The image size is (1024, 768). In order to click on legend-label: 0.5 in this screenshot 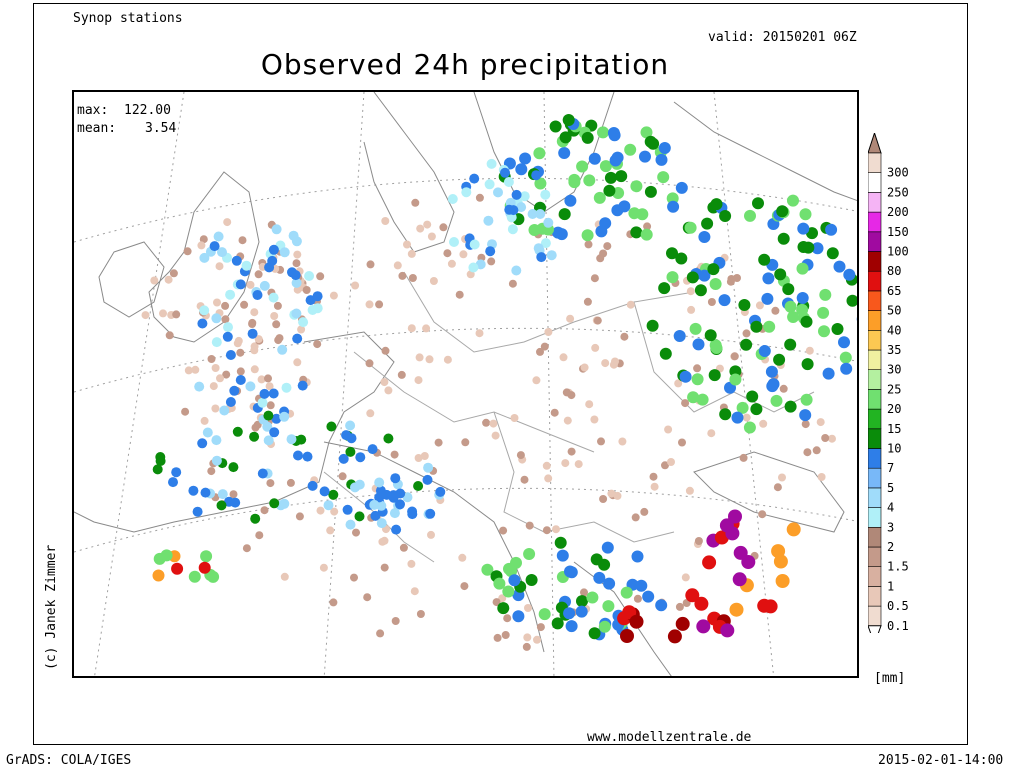, I will do `click(898, 606)`.